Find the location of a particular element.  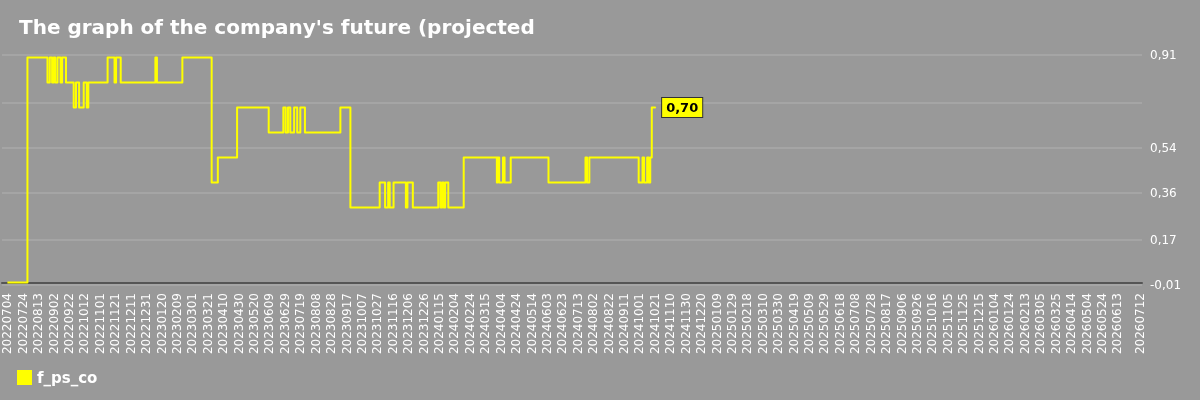

x-tick-label: 20260305 is located at coordinates (1040, 324).